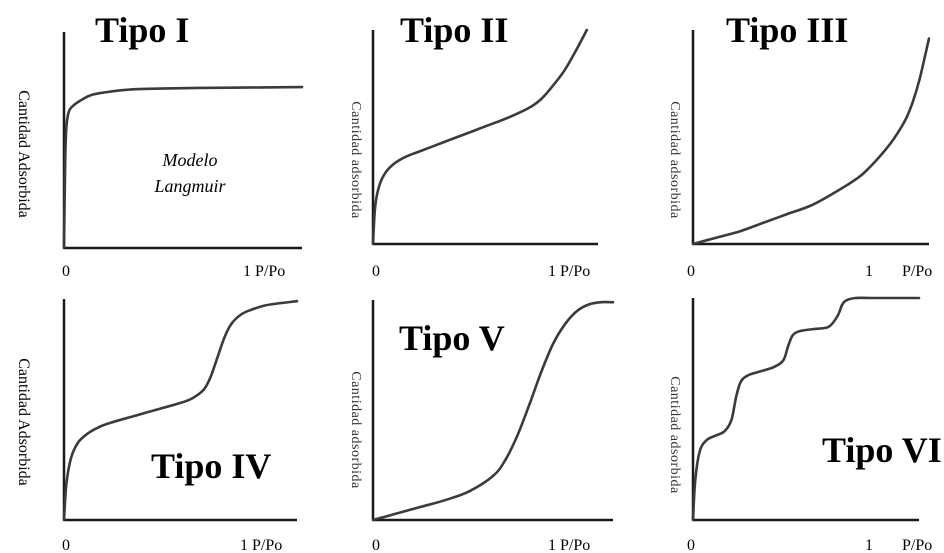 Image resolution: width=944 pixels, height=553 pixels. What do you see at coordinates (142, 30) in the screenshot?
I see `panel-title: Tipo I` at bounding box center [142, 30].